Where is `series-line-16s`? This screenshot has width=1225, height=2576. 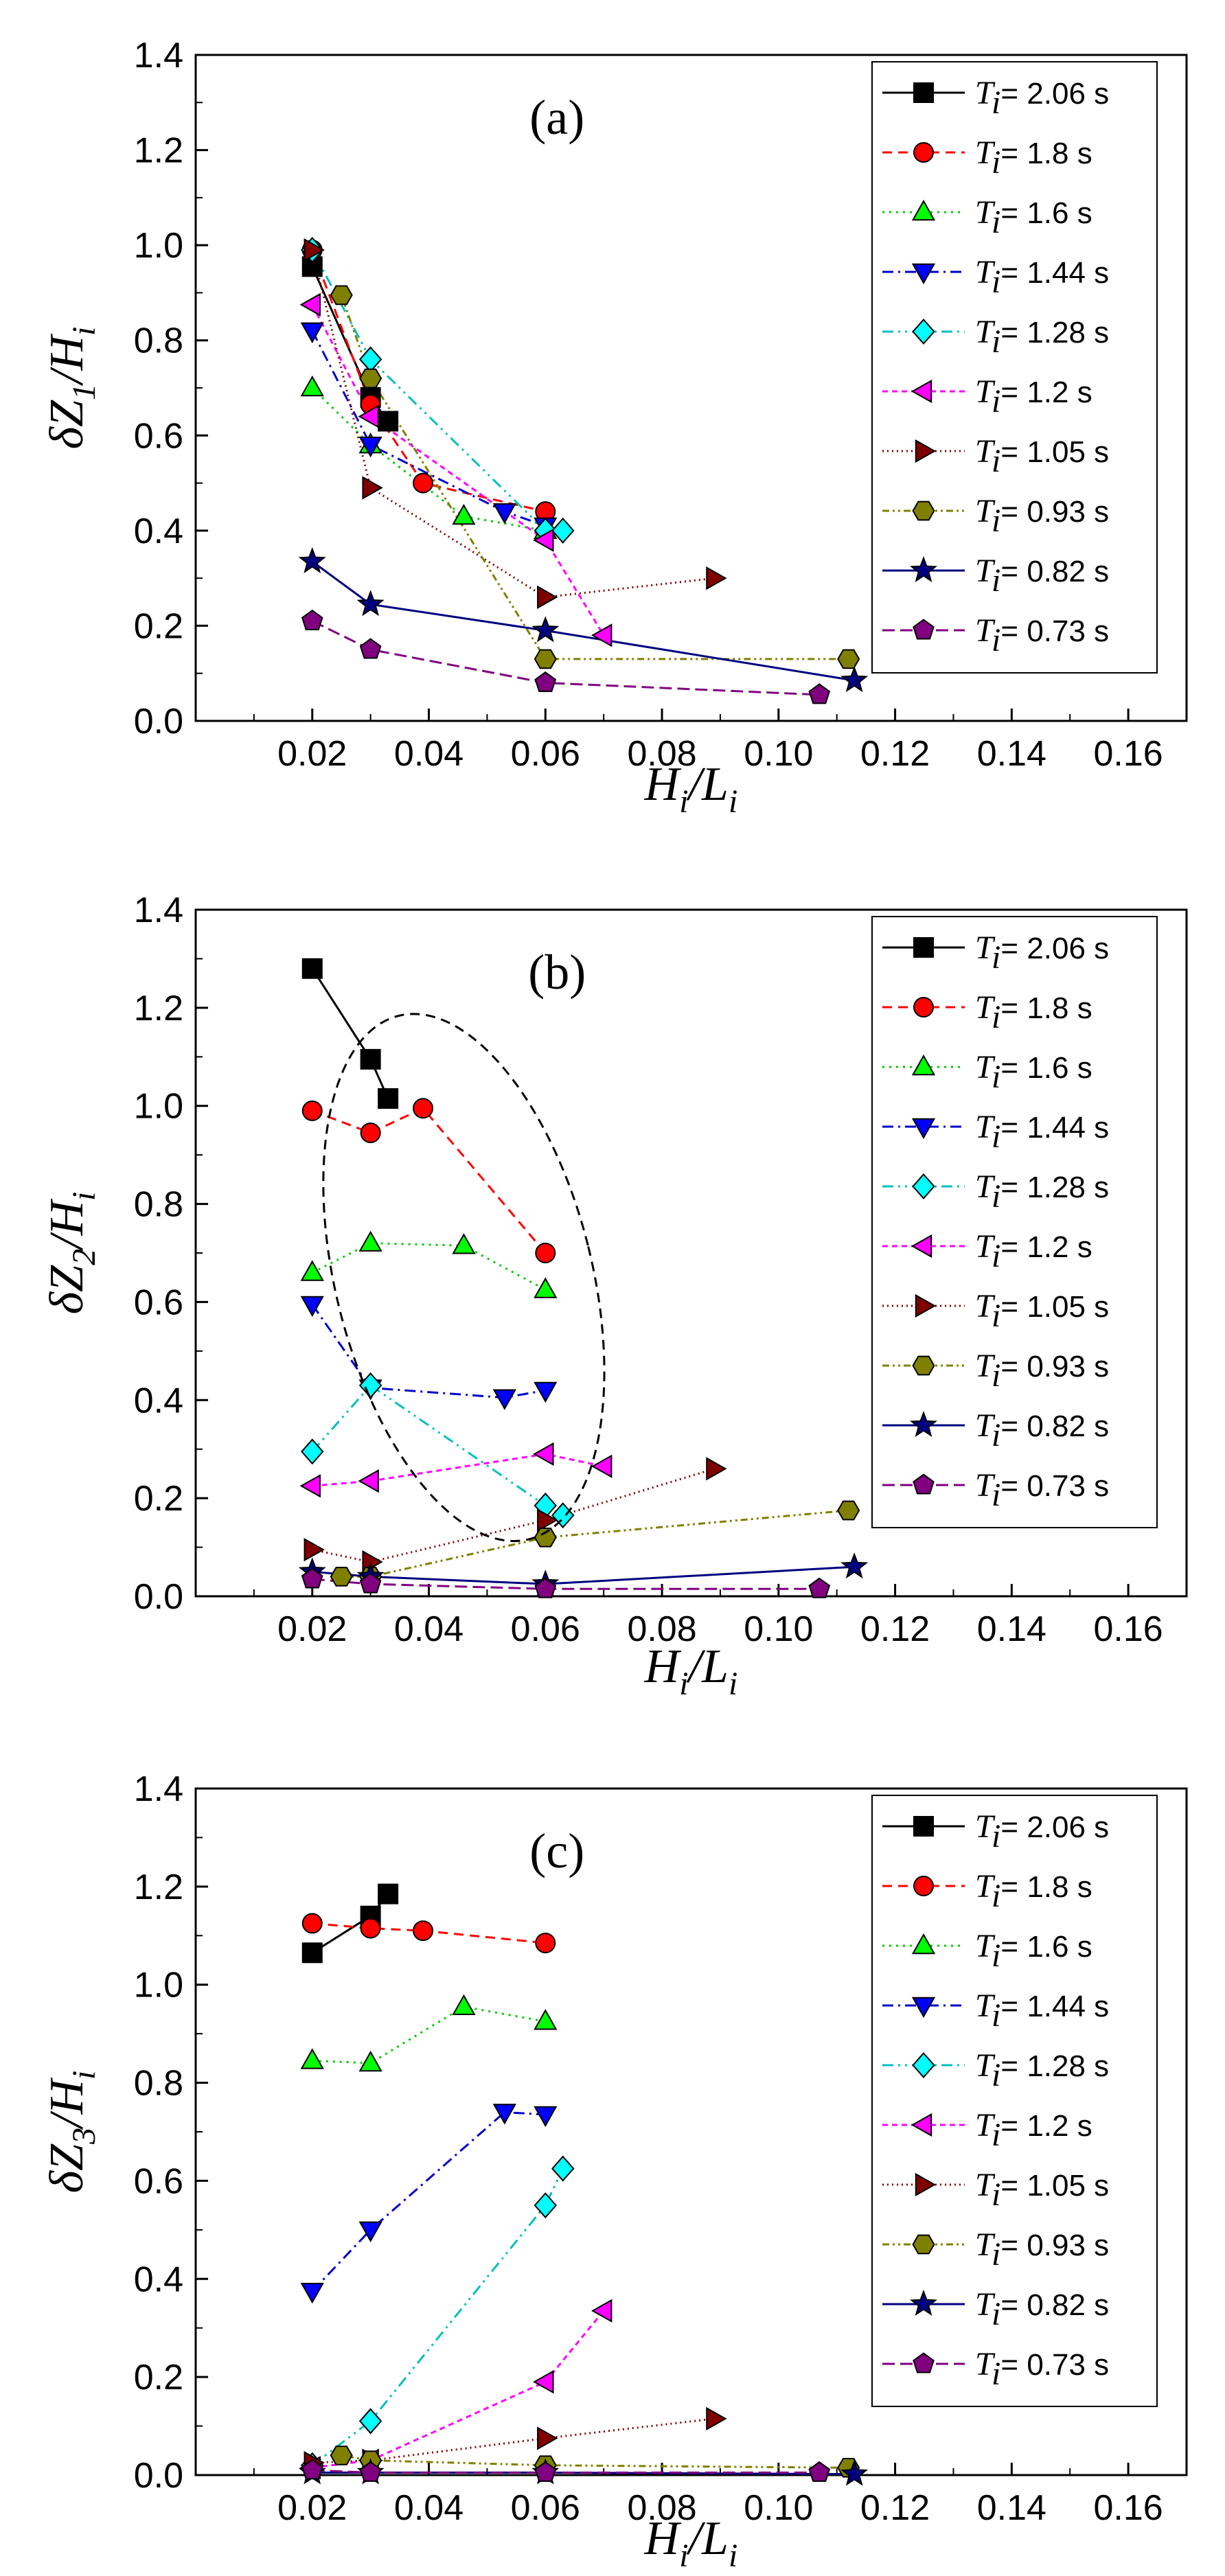
series-line-16s is located at coordinates (429, 1266).